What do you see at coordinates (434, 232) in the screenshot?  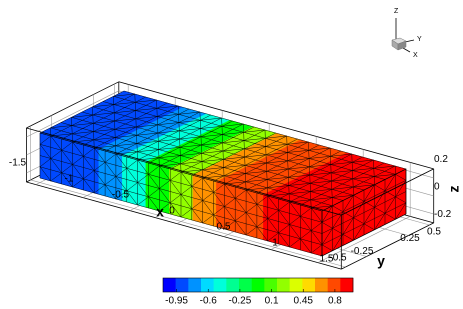 I see `y-tick-label: 0.5` at bounding box center [434, 232].